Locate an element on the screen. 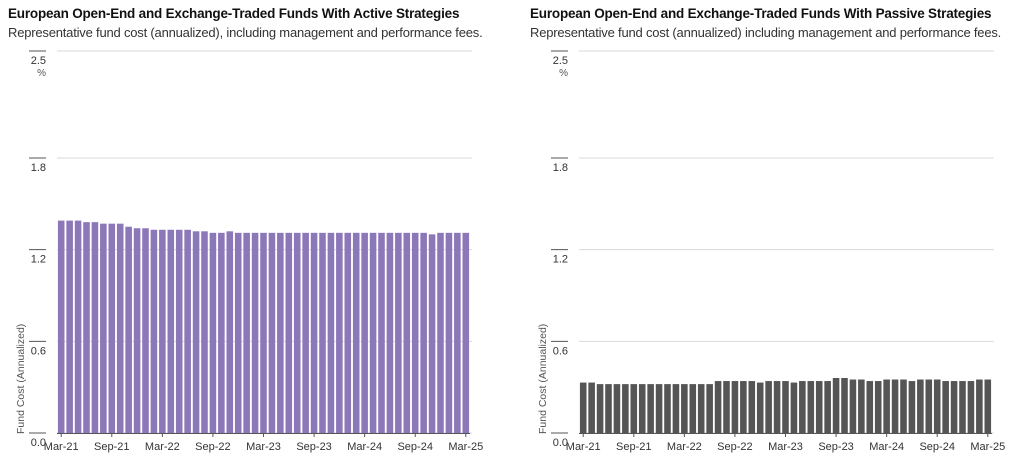  x-tick-label: Mar-21 is located at coordinates (61, 447).